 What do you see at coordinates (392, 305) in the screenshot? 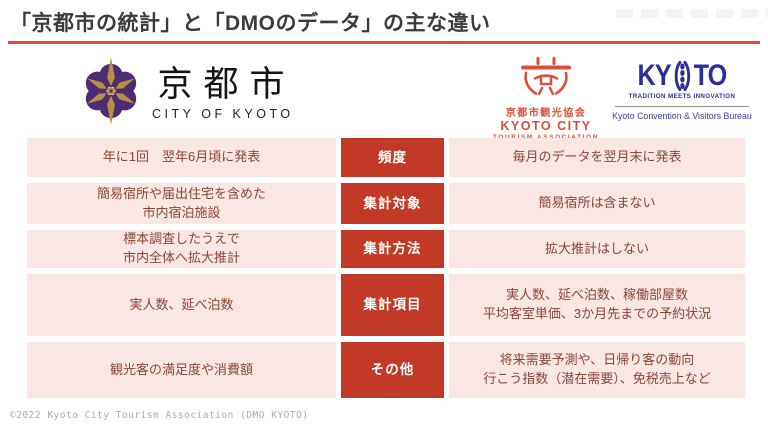
I see `row-label-items: 集計項目` at bounding box center [392, 305].